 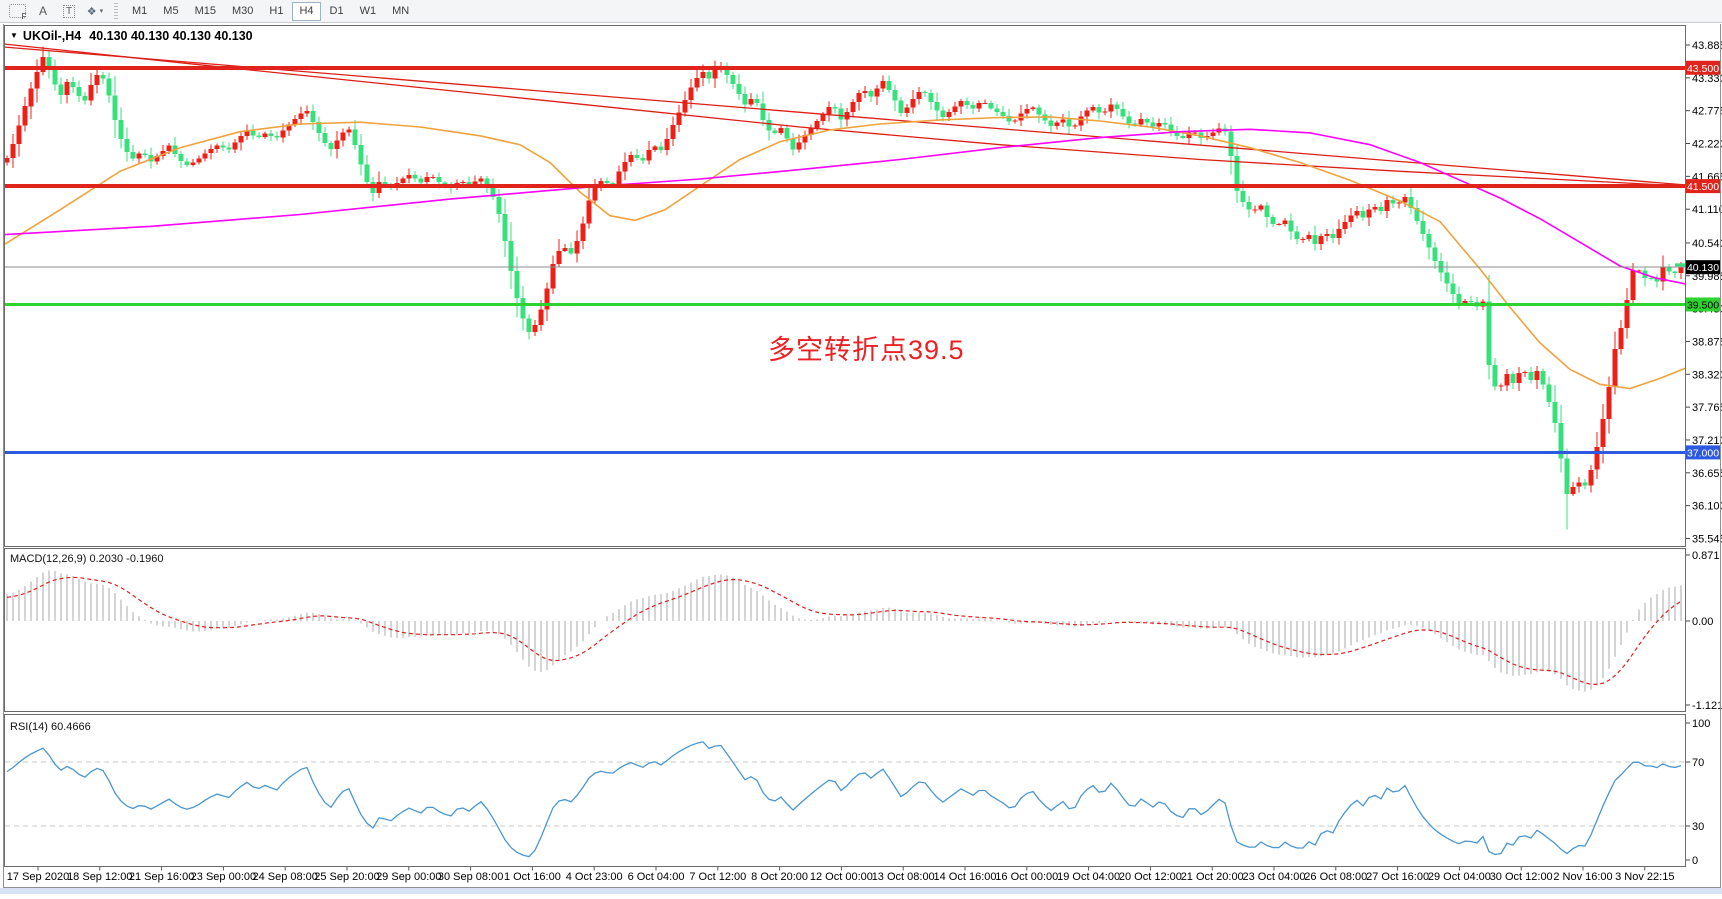 I want to click on date-axis-label: 30 Oct 12:00, so click(x=1521, y=877).